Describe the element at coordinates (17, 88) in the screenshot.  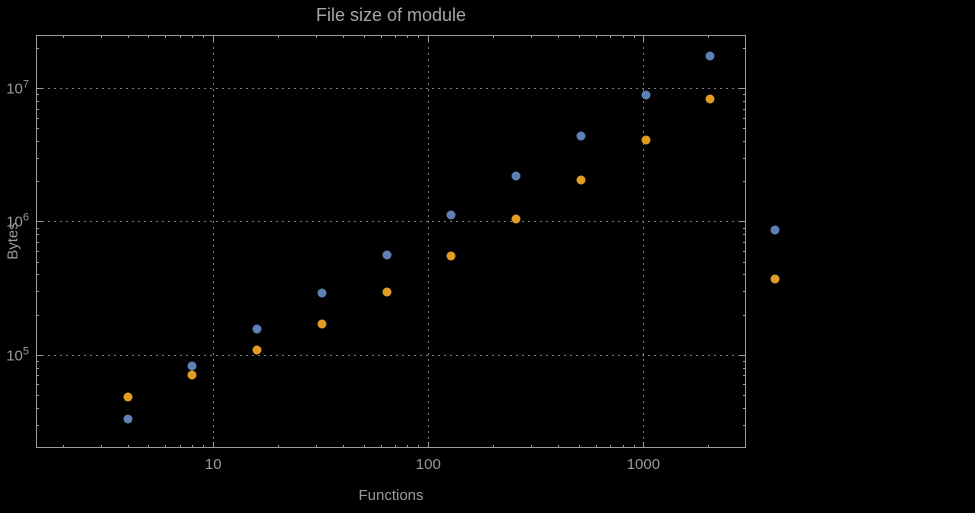
I see `y-tick-label: 10⁷` at that location.